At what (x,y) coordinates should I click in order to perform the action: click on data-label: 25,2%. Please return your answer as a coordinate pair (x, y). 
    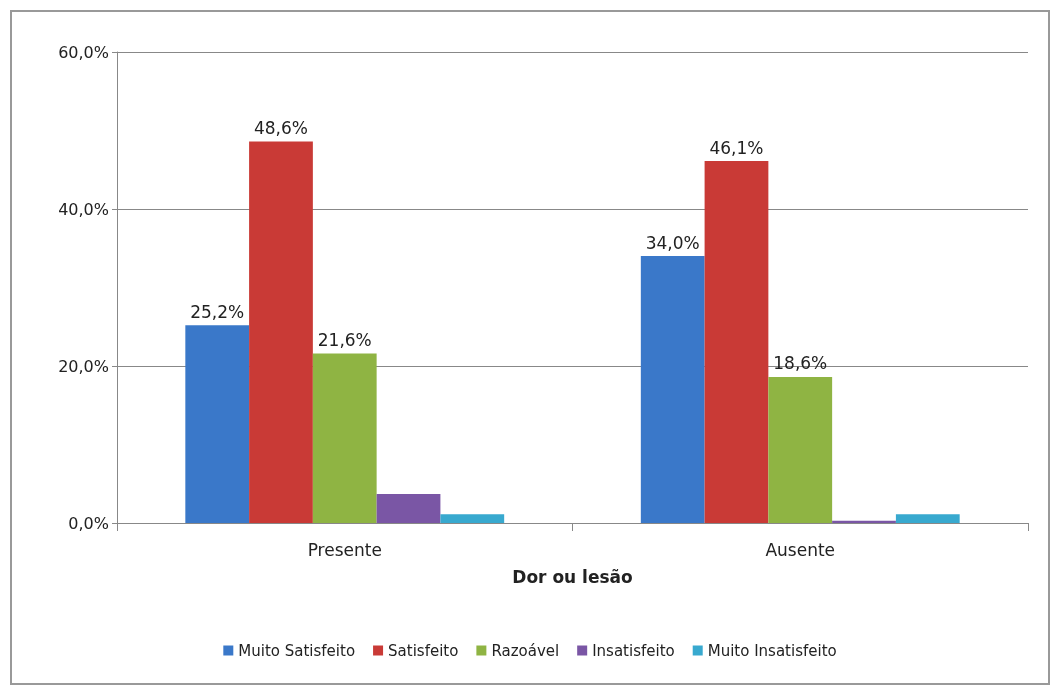
    Looking at the image, I should click on (217, 311).